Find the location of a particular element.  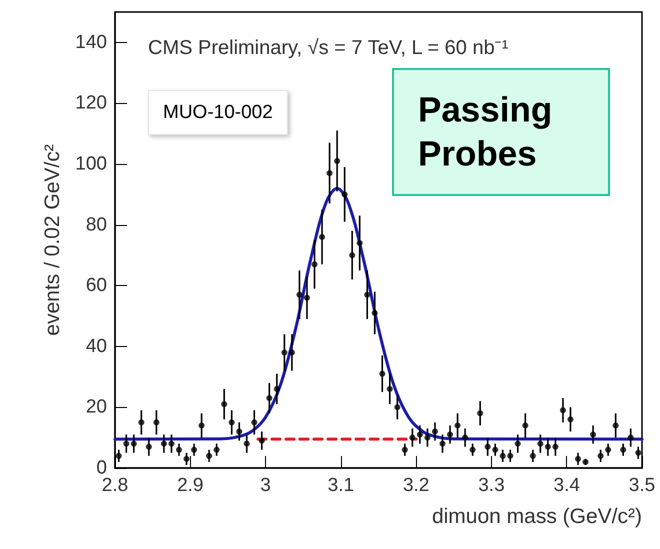

annotation: Passing Probes is located at coordinates (490, 132).